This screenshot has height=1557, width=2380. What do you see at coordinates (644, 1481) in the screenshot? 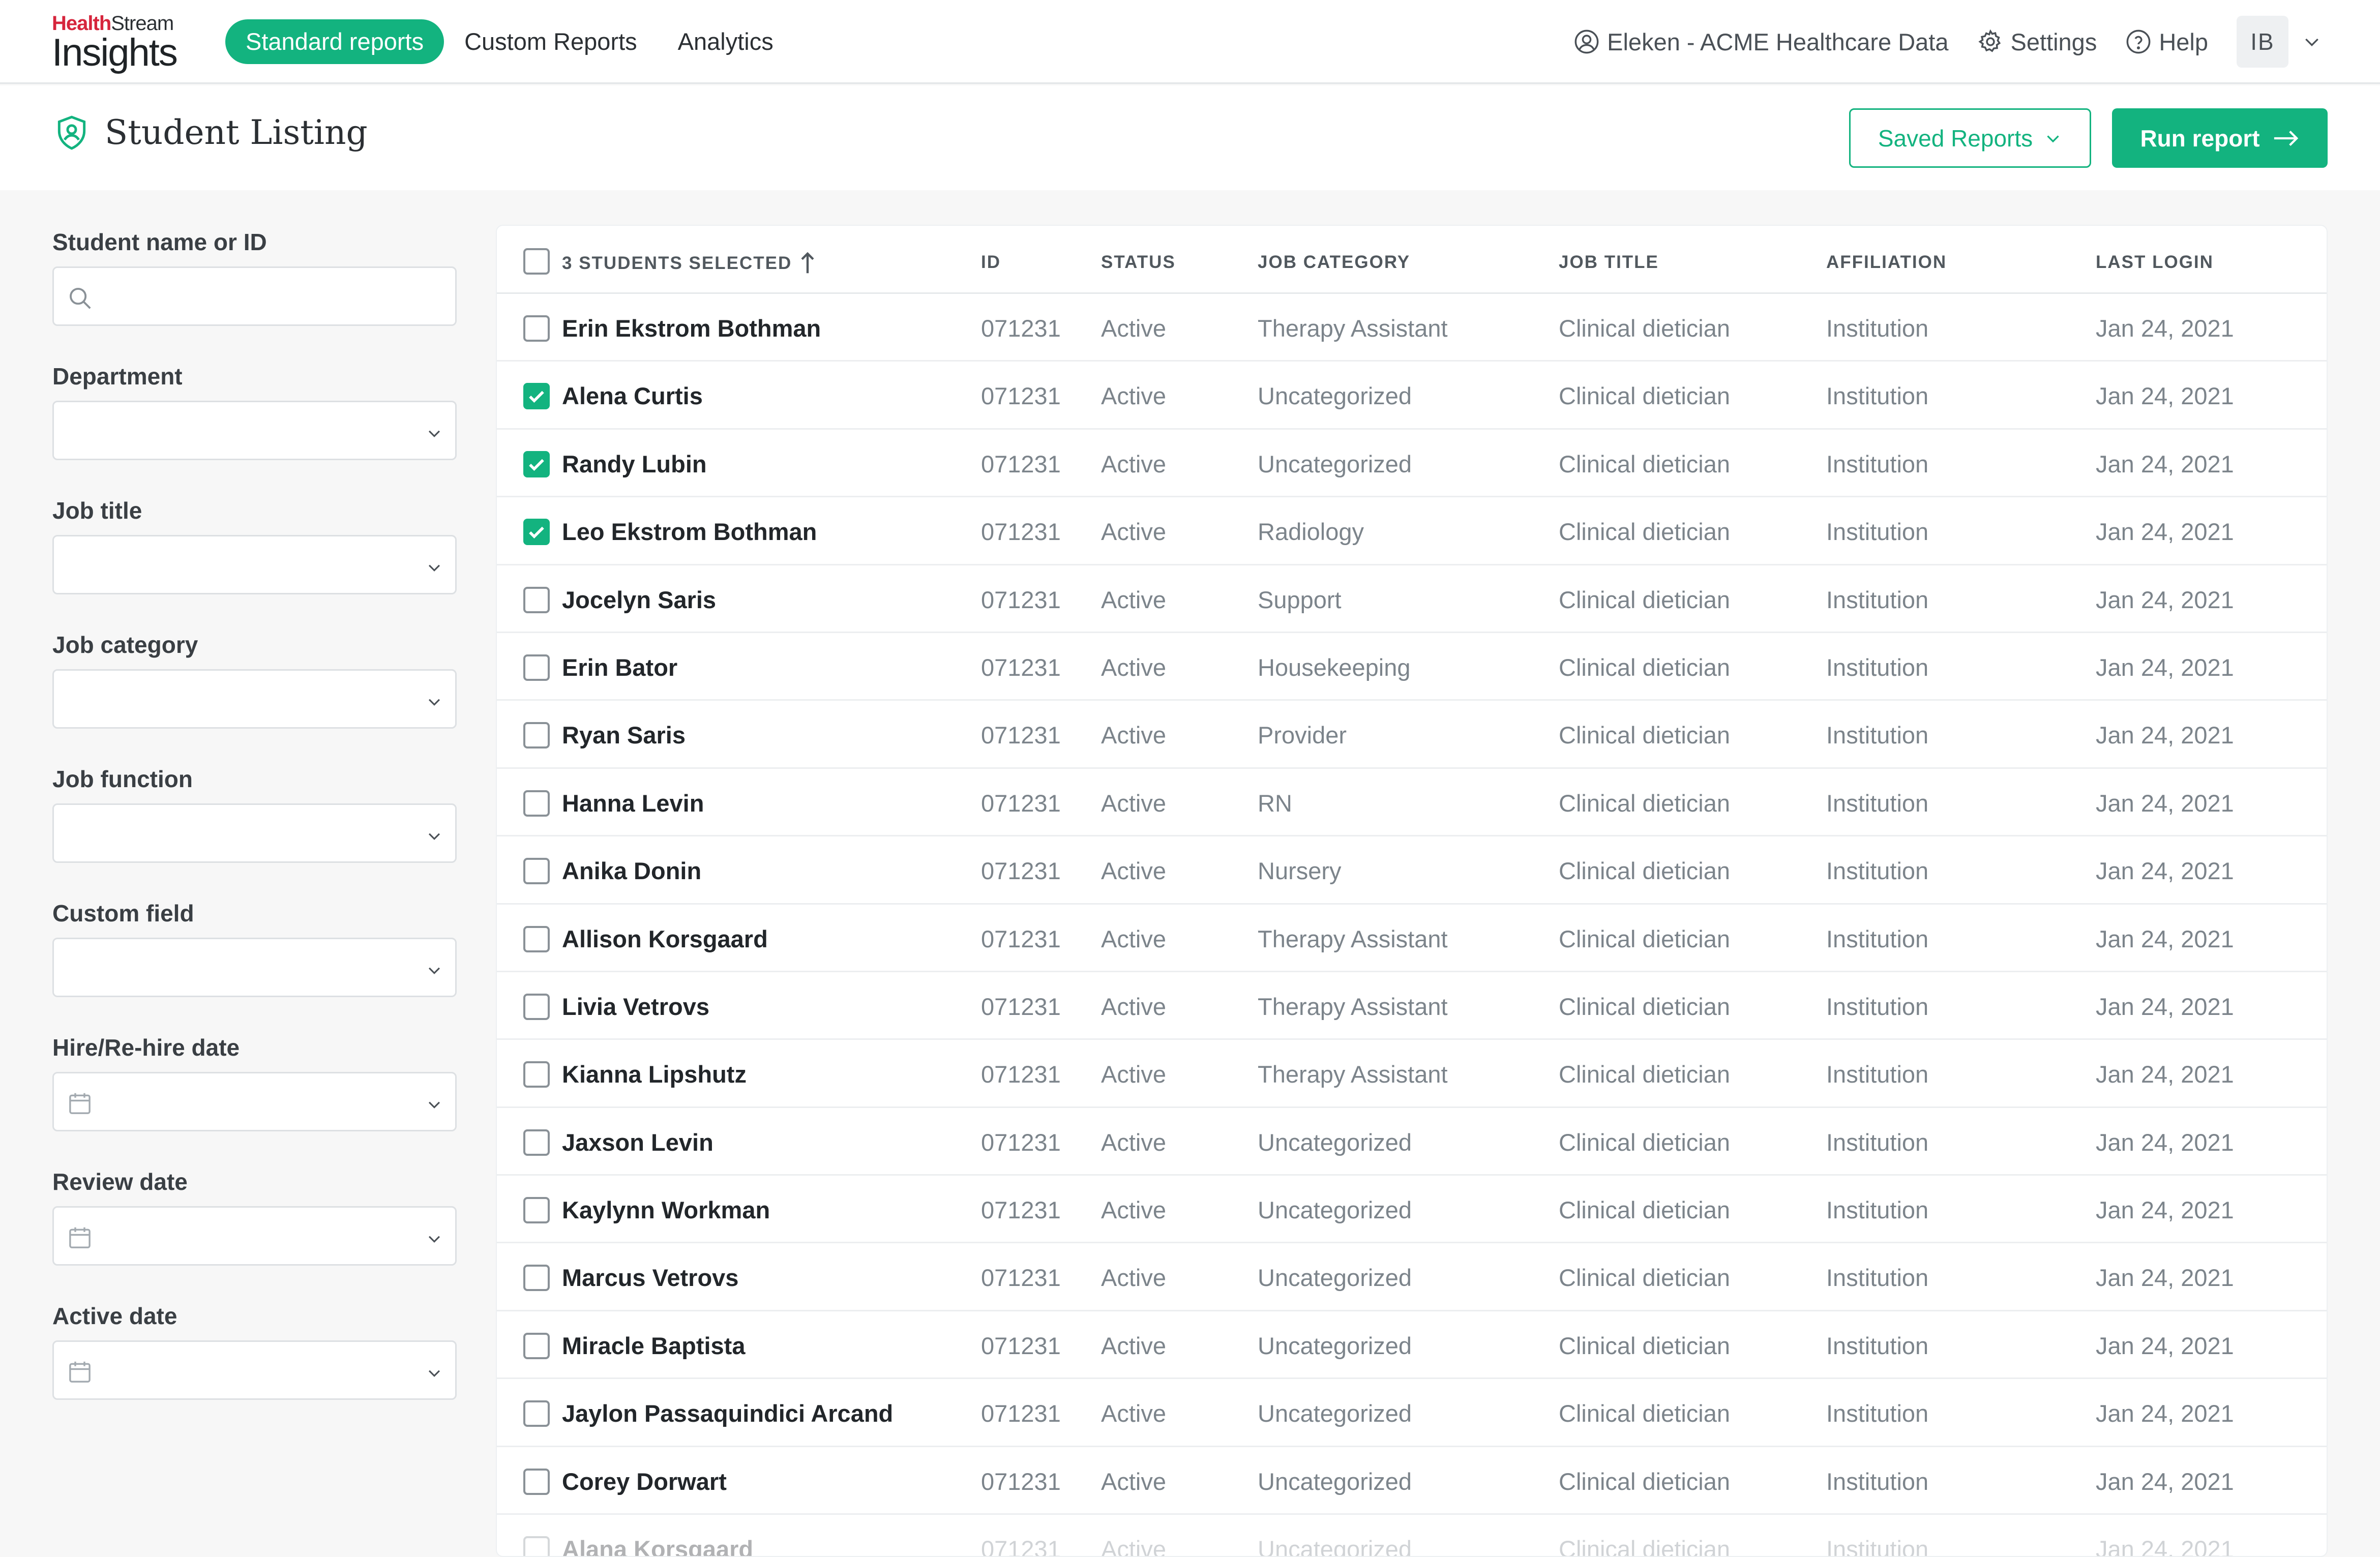
I see `student-name-cell: Corey Dorwart` at bounding box center [644, 1481].